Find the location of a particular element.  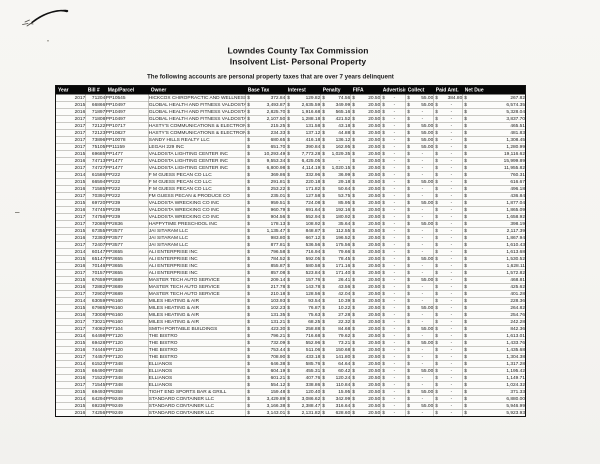

amount-value: 235.01 is located at coordinates (278, 196).